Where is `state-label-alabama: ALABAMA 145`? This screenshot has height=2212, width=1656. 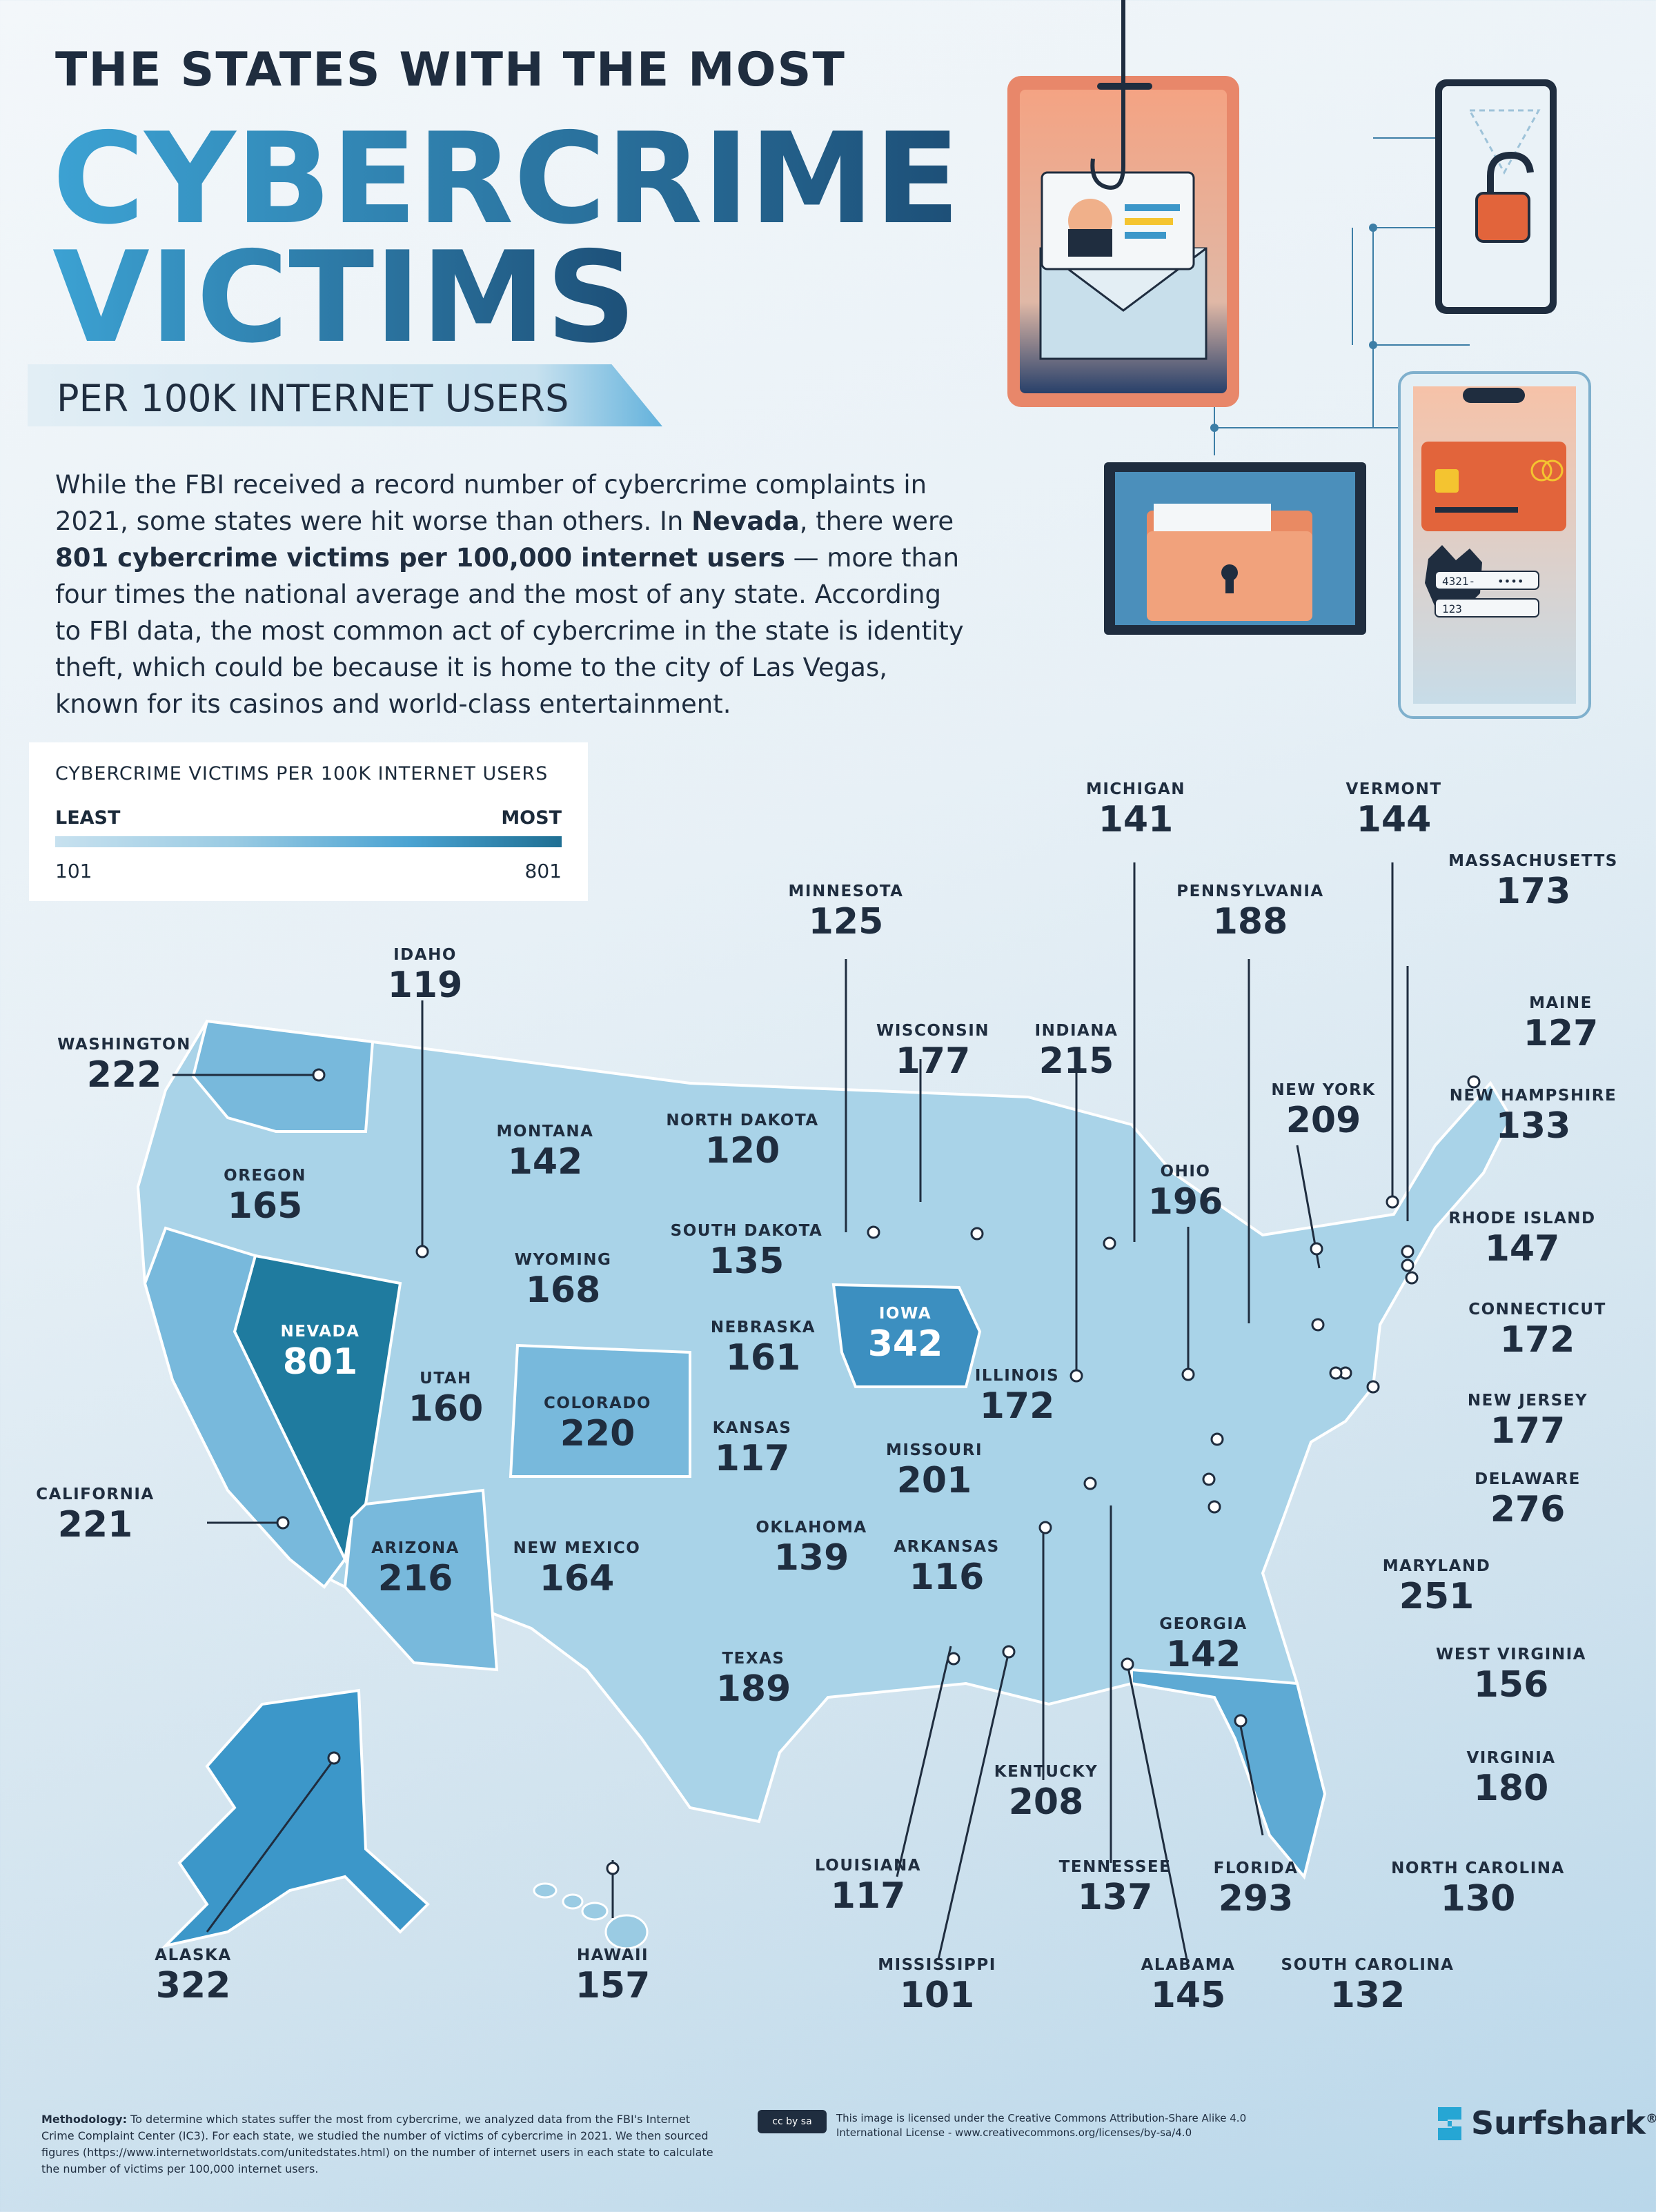 state-label-alabama: ALABAMA 145 is located at coordinates (1188, 1986).